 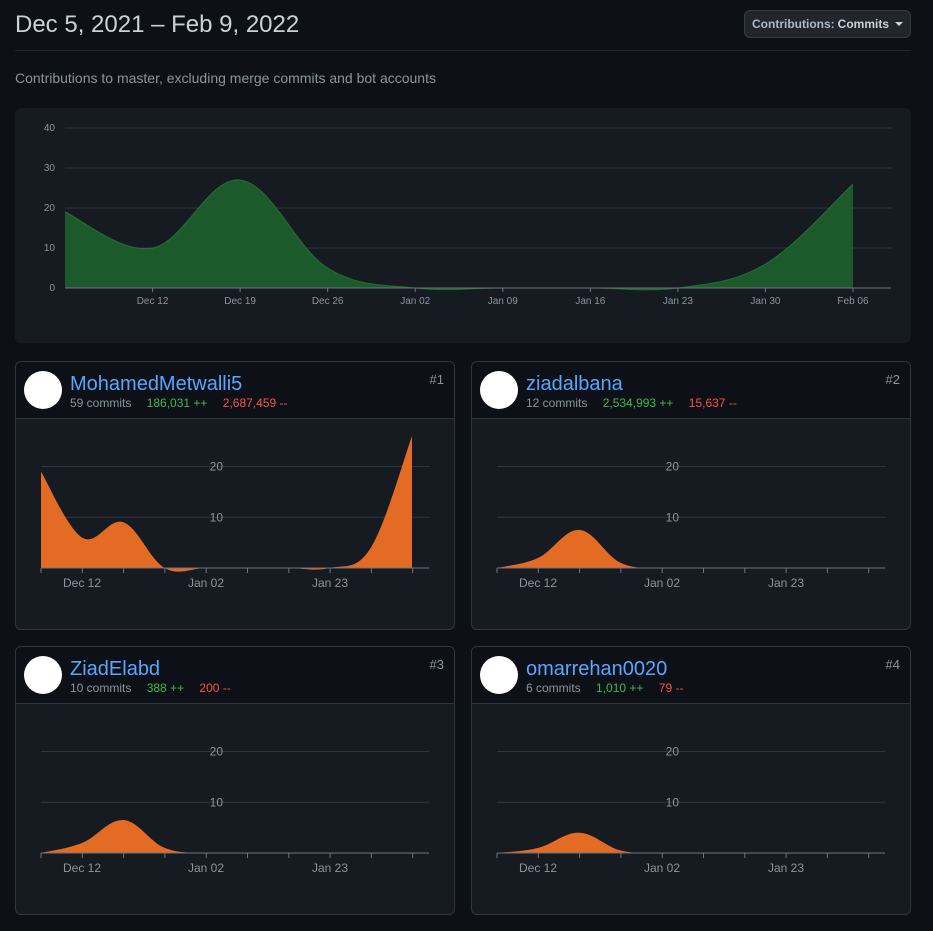 I want to click on additions-count: 186,031 ++, so click(x=177, y=403).